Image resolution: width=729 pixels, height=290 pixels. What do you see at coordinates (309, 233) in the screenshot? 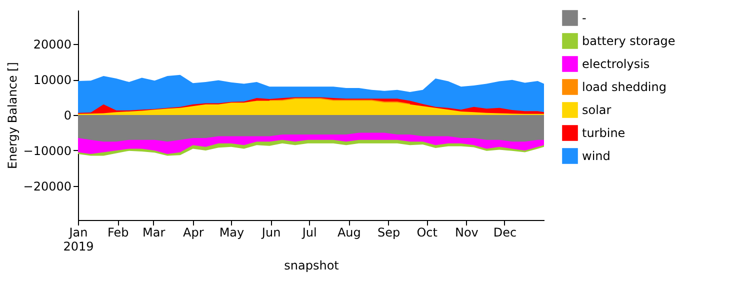
I see `x-tick-label: Jul` at bounding box center [309, 233].